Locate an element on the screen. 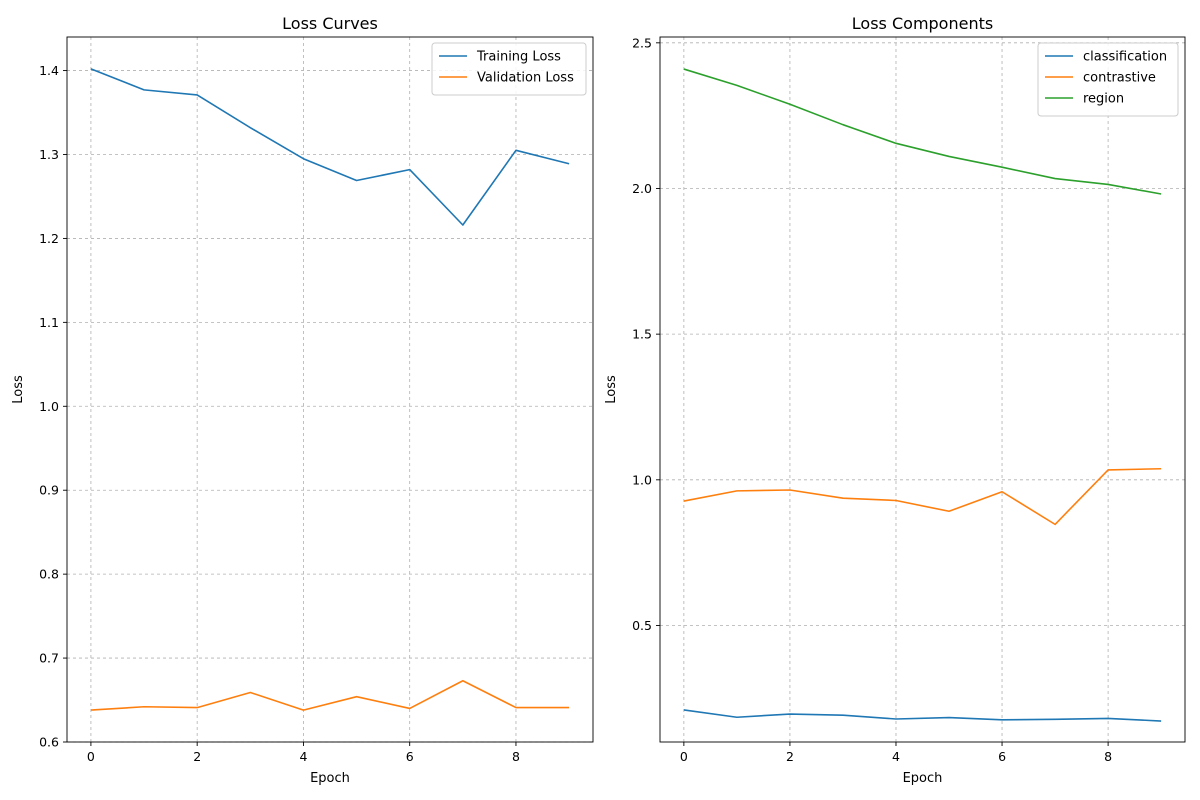  legend-box is located at coordinates (509, 69).